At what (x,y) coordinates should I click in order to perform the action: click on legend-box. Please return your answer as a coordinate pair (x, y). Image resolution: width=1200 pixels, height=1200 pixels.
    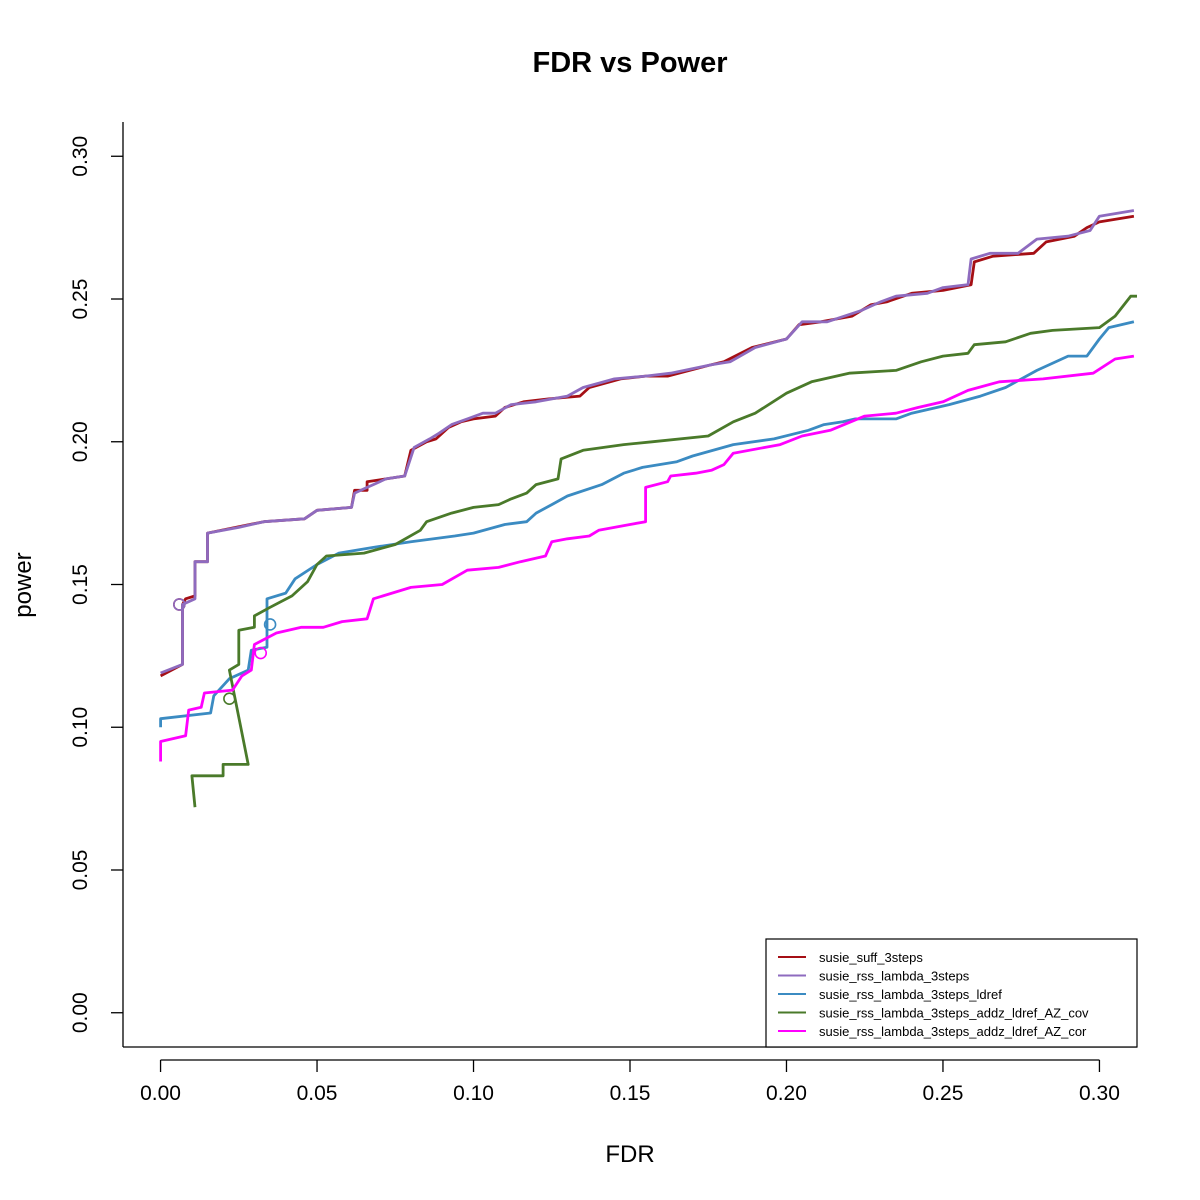
    Looking at the image, I should click on (951, 993).